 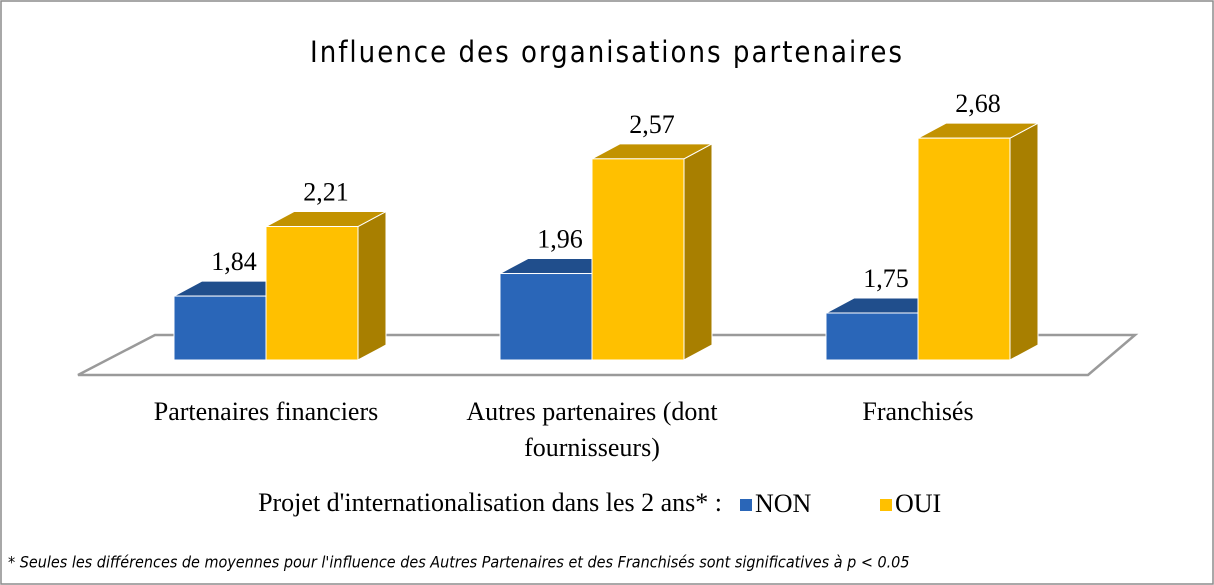 What do you see at coordinates (607, 52) in the screenshot?
I see `chart-title: Influence des organisations partenaires` at bounding box center [607, 52].